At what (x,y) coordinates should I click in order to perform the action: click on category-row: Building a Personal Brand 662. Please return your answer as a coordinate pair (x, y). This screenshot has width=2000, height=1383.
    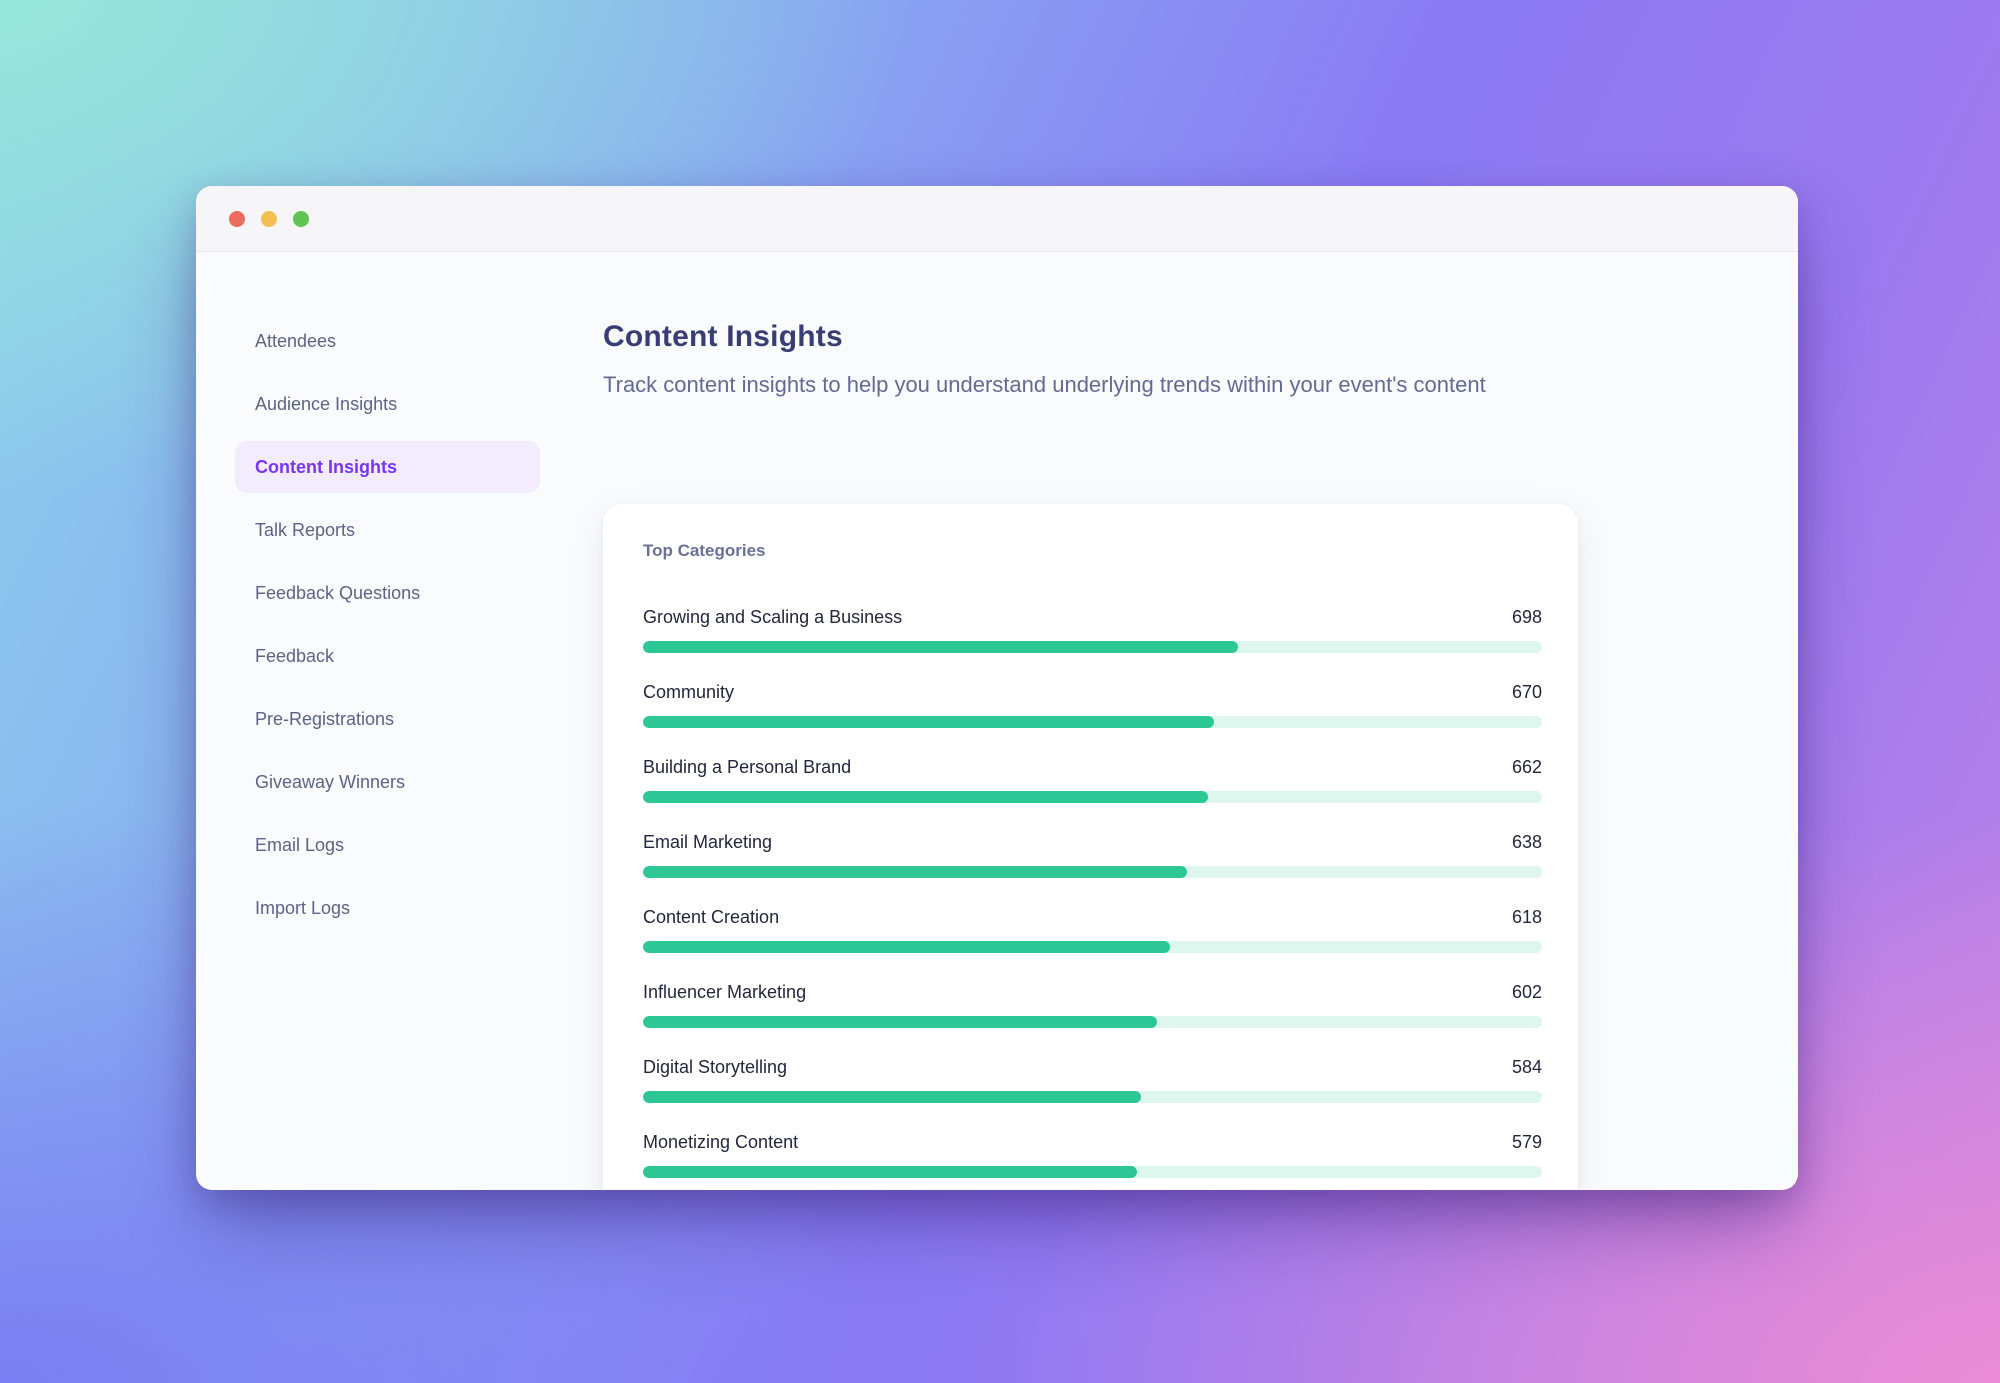
    Looking at the image, I should click on (1092, 779).